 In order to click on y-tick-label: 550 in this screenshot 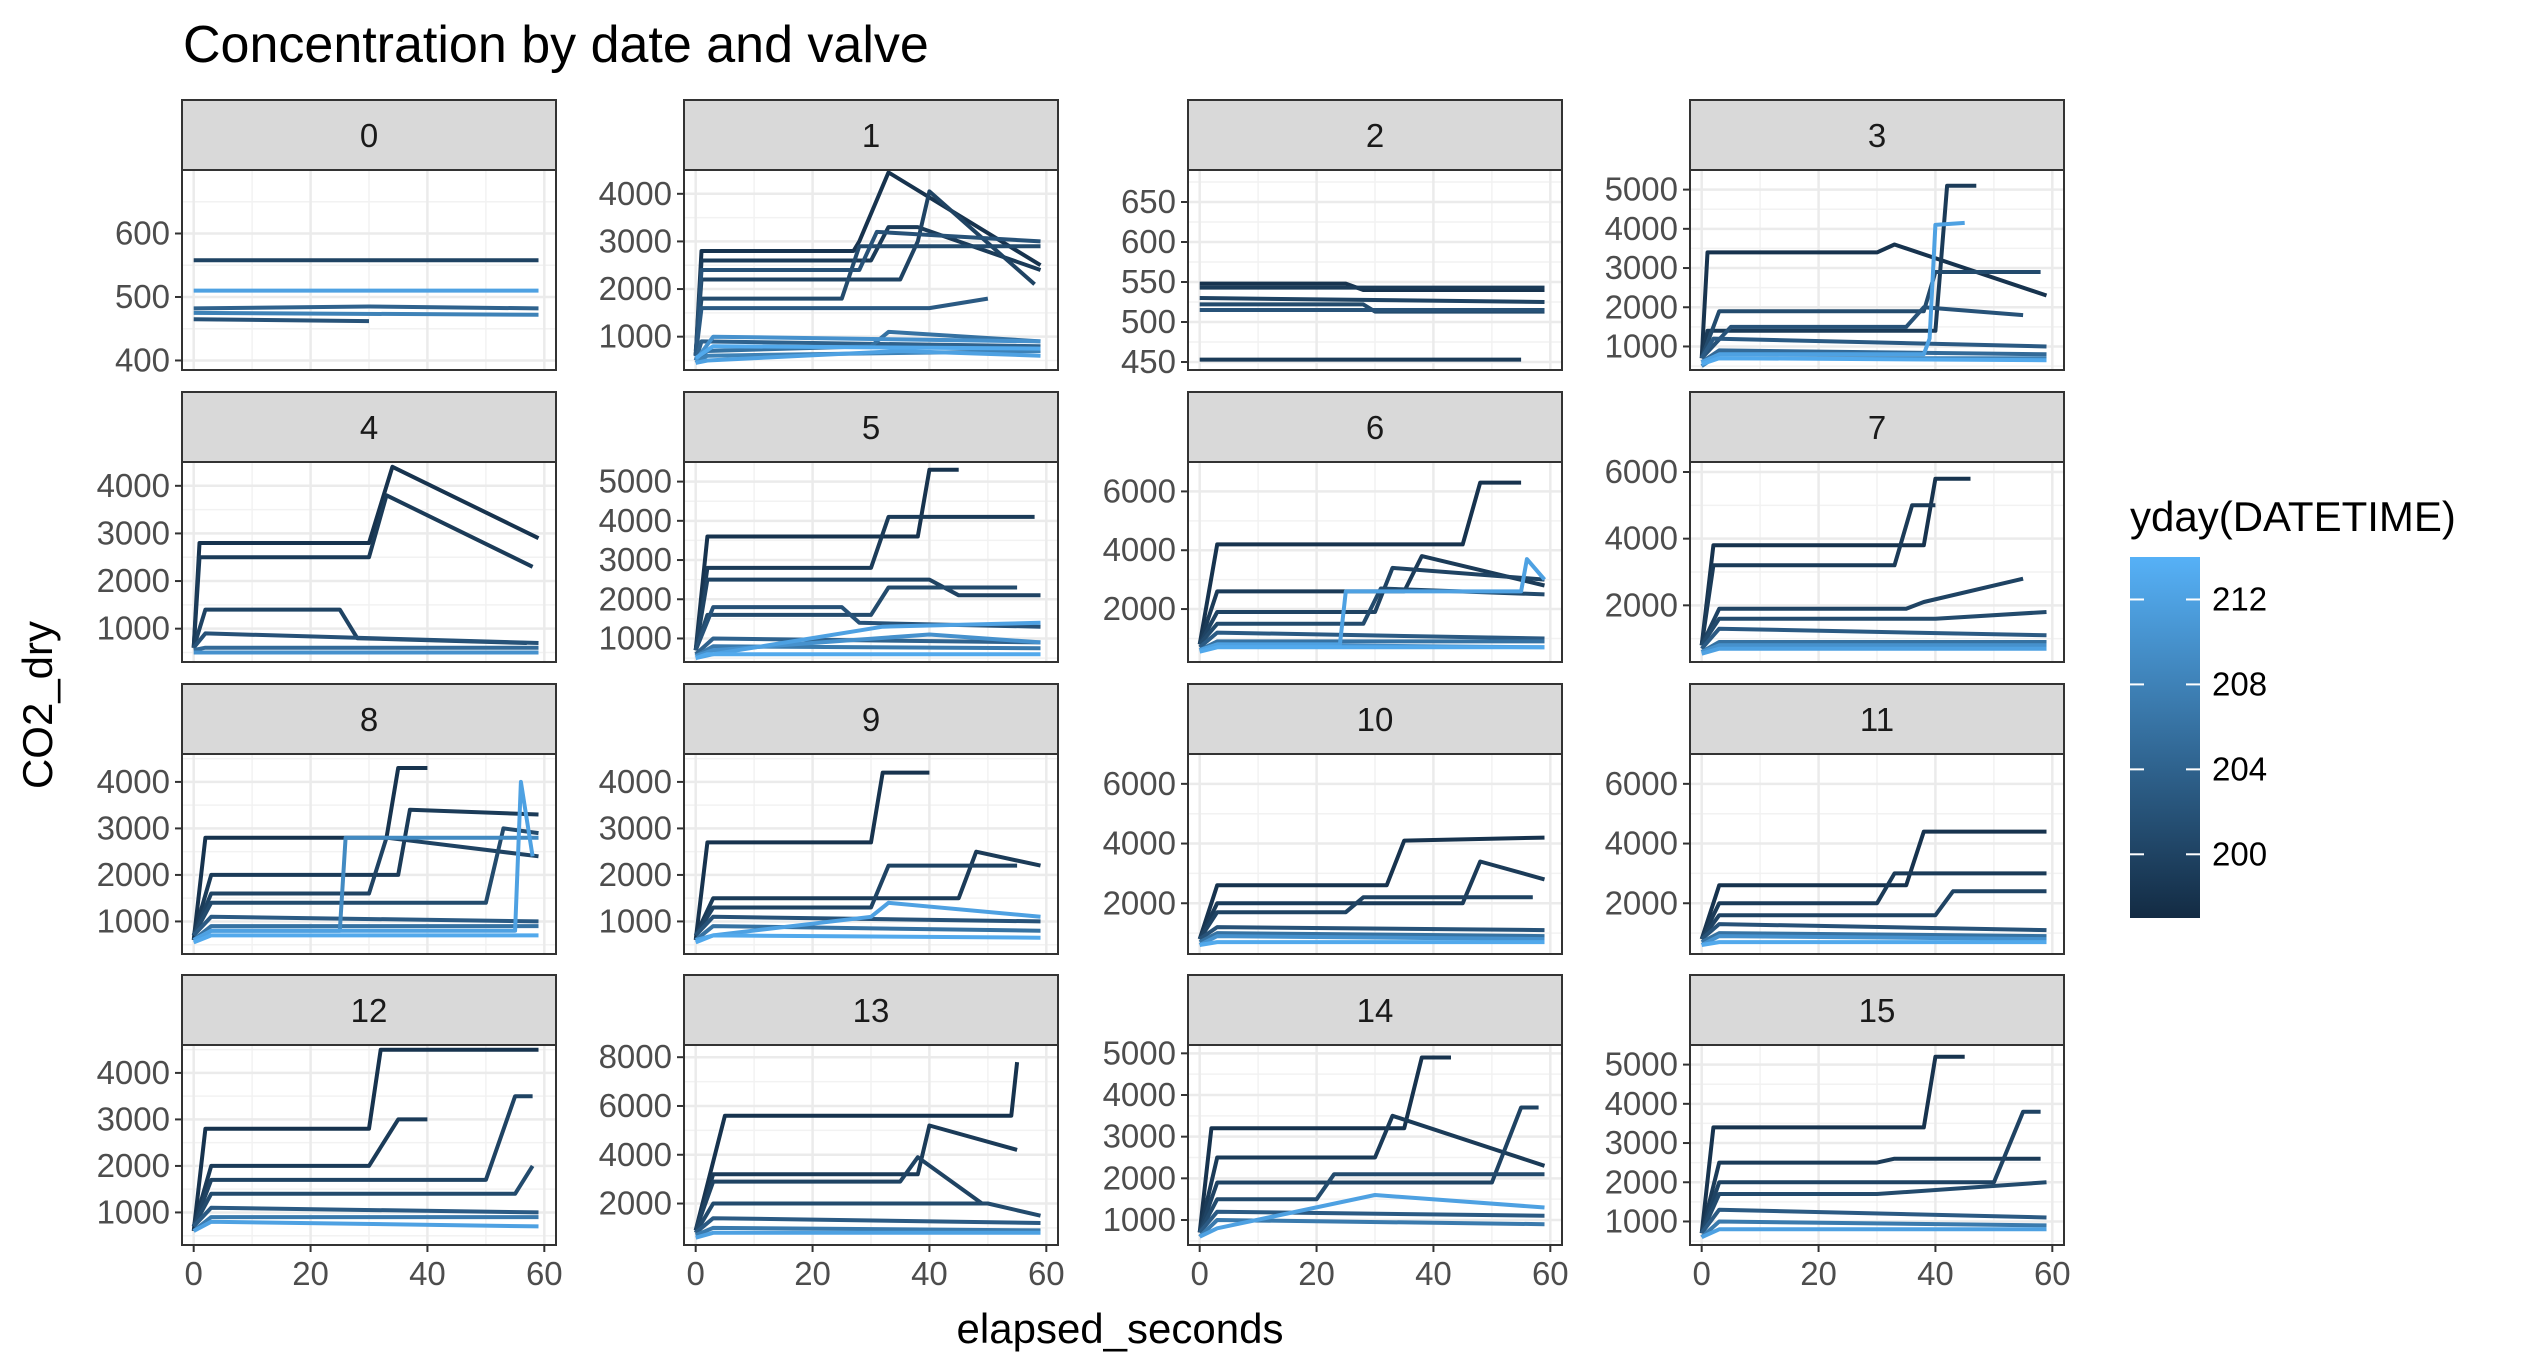, I will do `click(1148, 281)`.